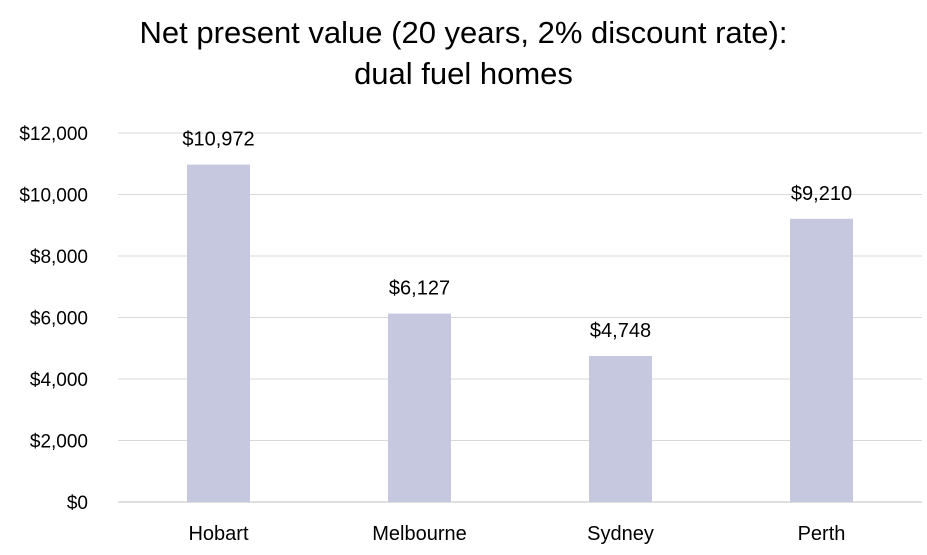  I want to click on y-tick-label: $10,000, so click(53, 196).